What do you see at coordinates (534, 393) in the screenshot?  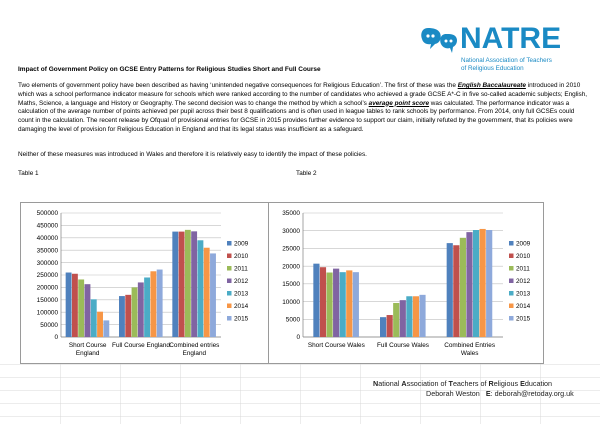 I see `footer-email: deborah@retoday.org.uk` at bounding box center [534, 393].